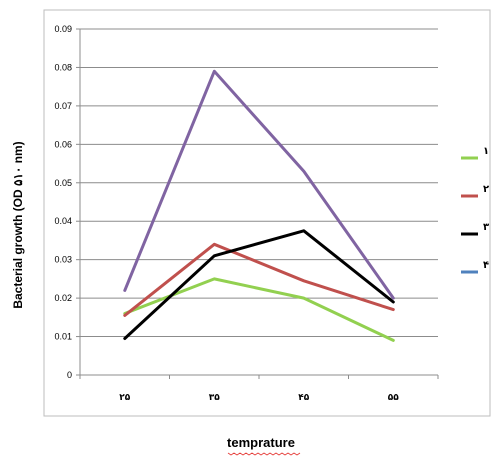 This screenshot has height=461, width=493. I want to click on y-tick-label: 0.01, so click(63, 337).